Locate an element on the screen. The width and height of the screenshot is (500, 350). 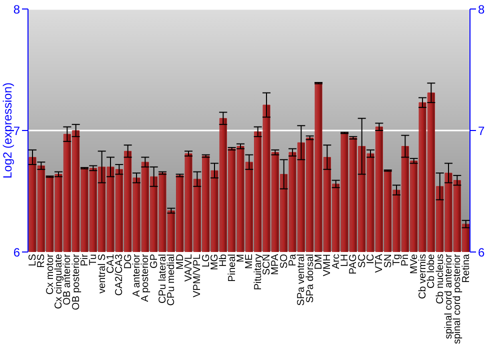
y-tick-label: 6 is located at coordinates (16, 252).